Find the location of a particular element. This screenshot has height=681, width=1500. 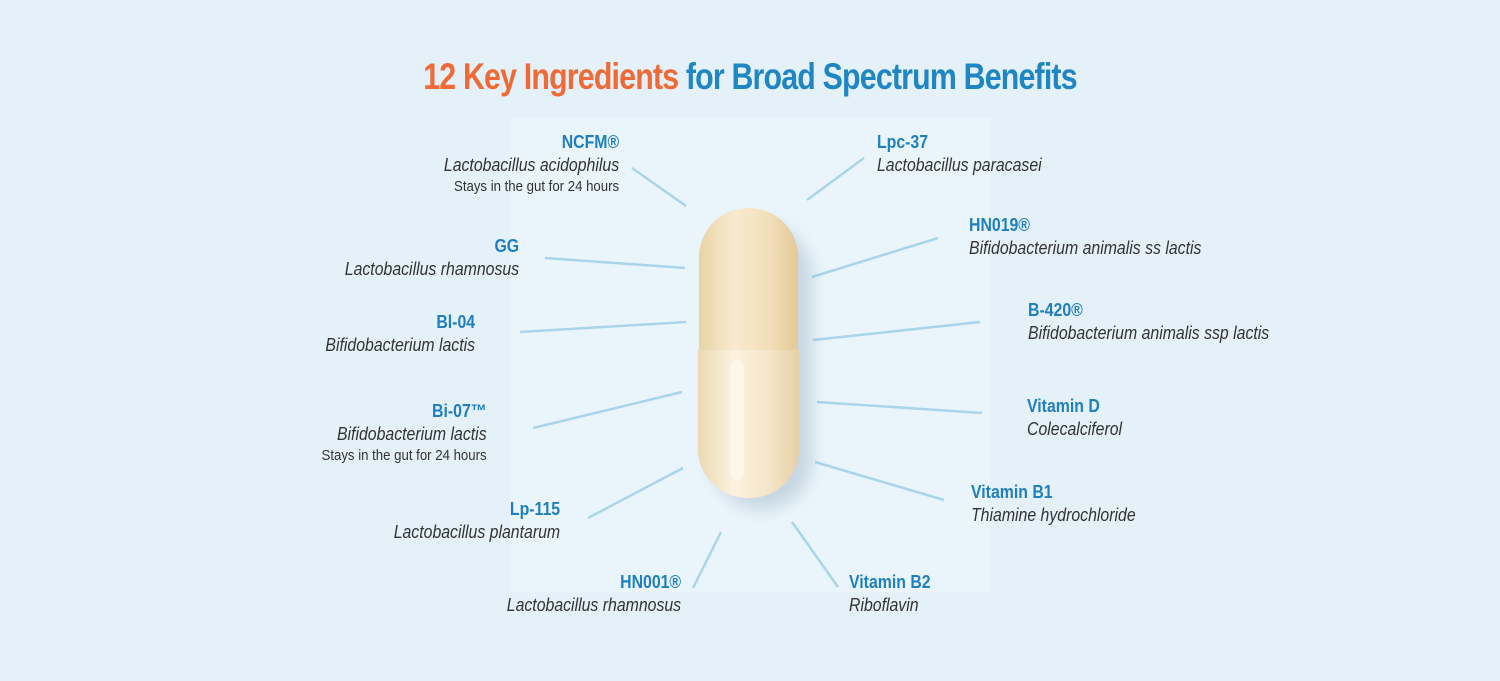

title-rest: for Broad Spectrum Benefits is located at coordinates (881, 76).